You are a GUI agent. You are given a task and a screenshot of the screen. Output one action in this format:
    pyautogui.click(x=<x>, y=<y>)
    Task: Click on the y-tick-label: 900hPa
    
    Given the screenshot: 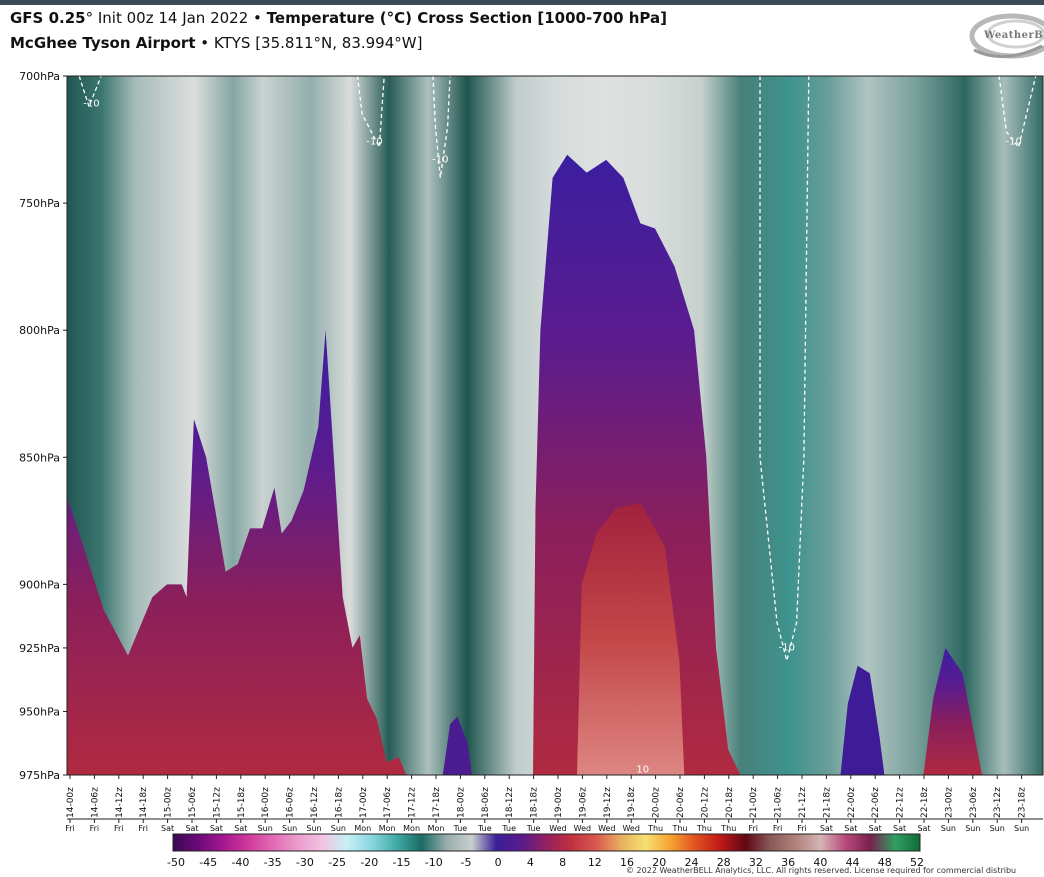 What is the action you would take?
    pyautogui.click(x=39, y=584)
    